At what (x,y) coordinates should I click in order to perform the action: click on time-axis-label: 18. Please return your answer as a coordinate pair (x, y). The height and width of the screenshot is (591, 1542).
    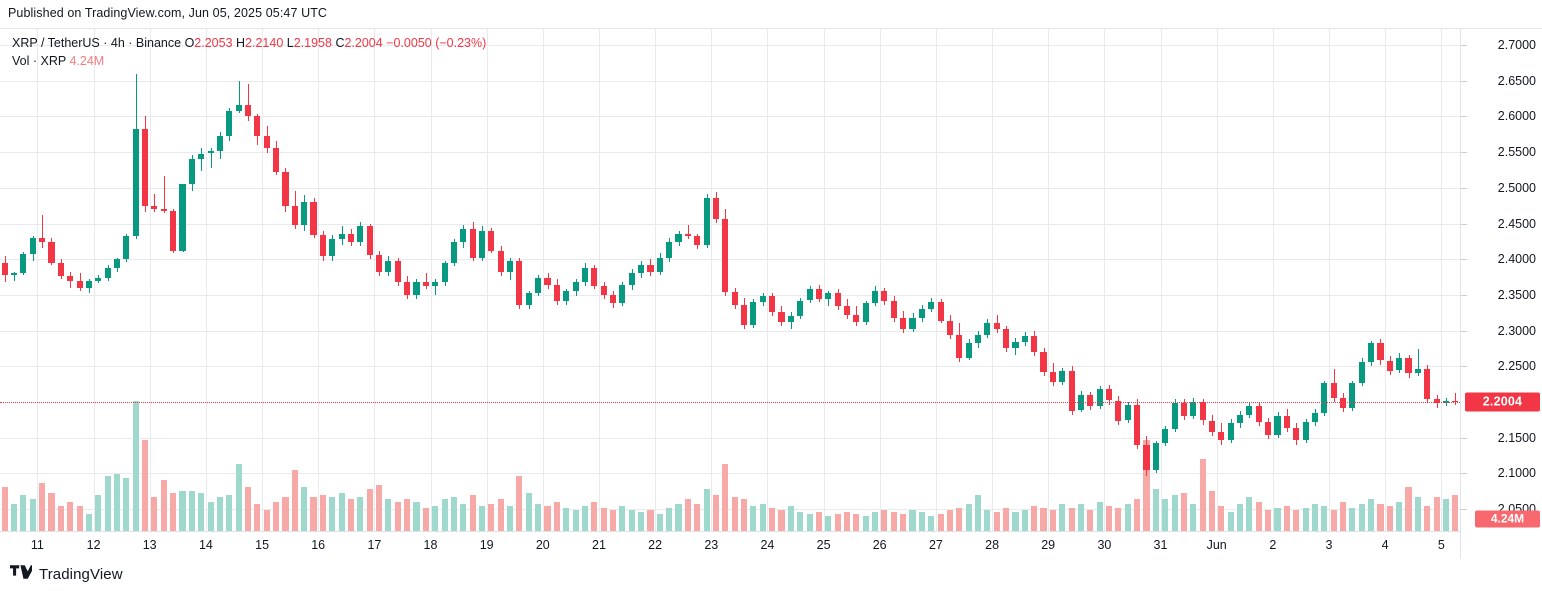
    Looking at the image, I should click on (430, 545).